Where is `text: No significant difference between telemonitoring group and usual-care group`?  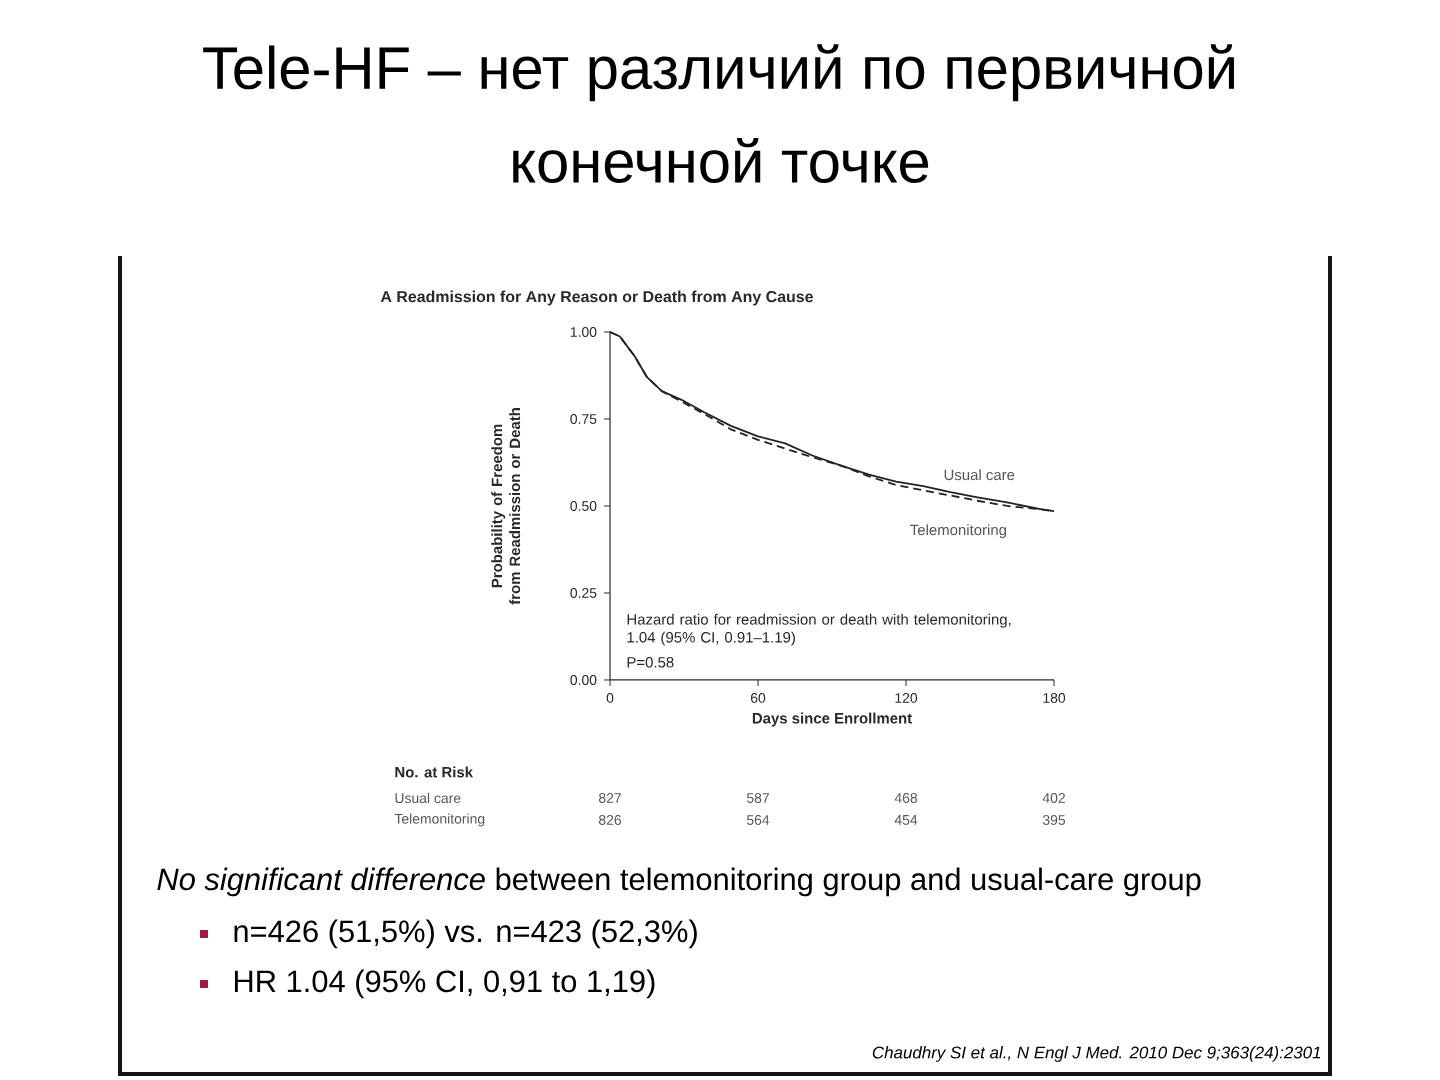 text: No significant difference between telemonitoring group and usual-care group is located at coordinates (679, 882).